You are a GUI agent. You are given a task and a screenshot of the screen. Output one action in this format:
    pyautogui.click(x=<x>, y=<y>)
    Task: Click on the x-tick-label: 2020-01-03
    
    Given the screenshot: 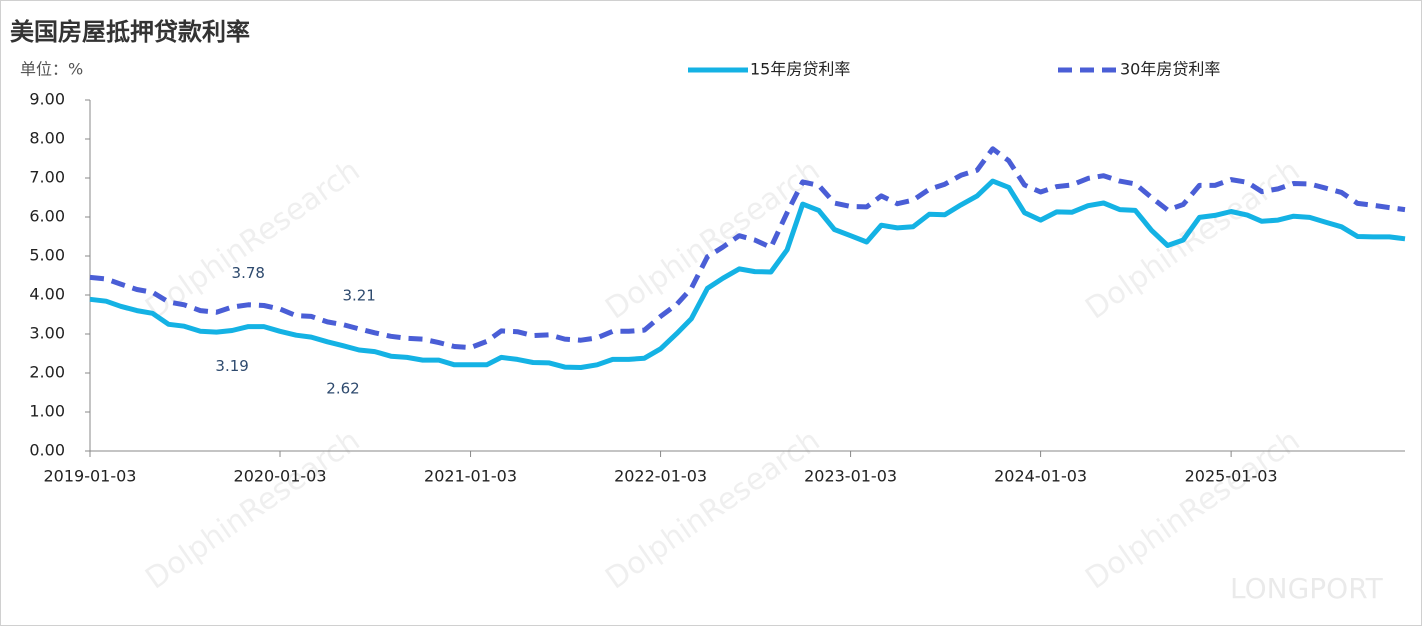 What is the action you would take?
    pyautogui.click(x=280, y=476)
    